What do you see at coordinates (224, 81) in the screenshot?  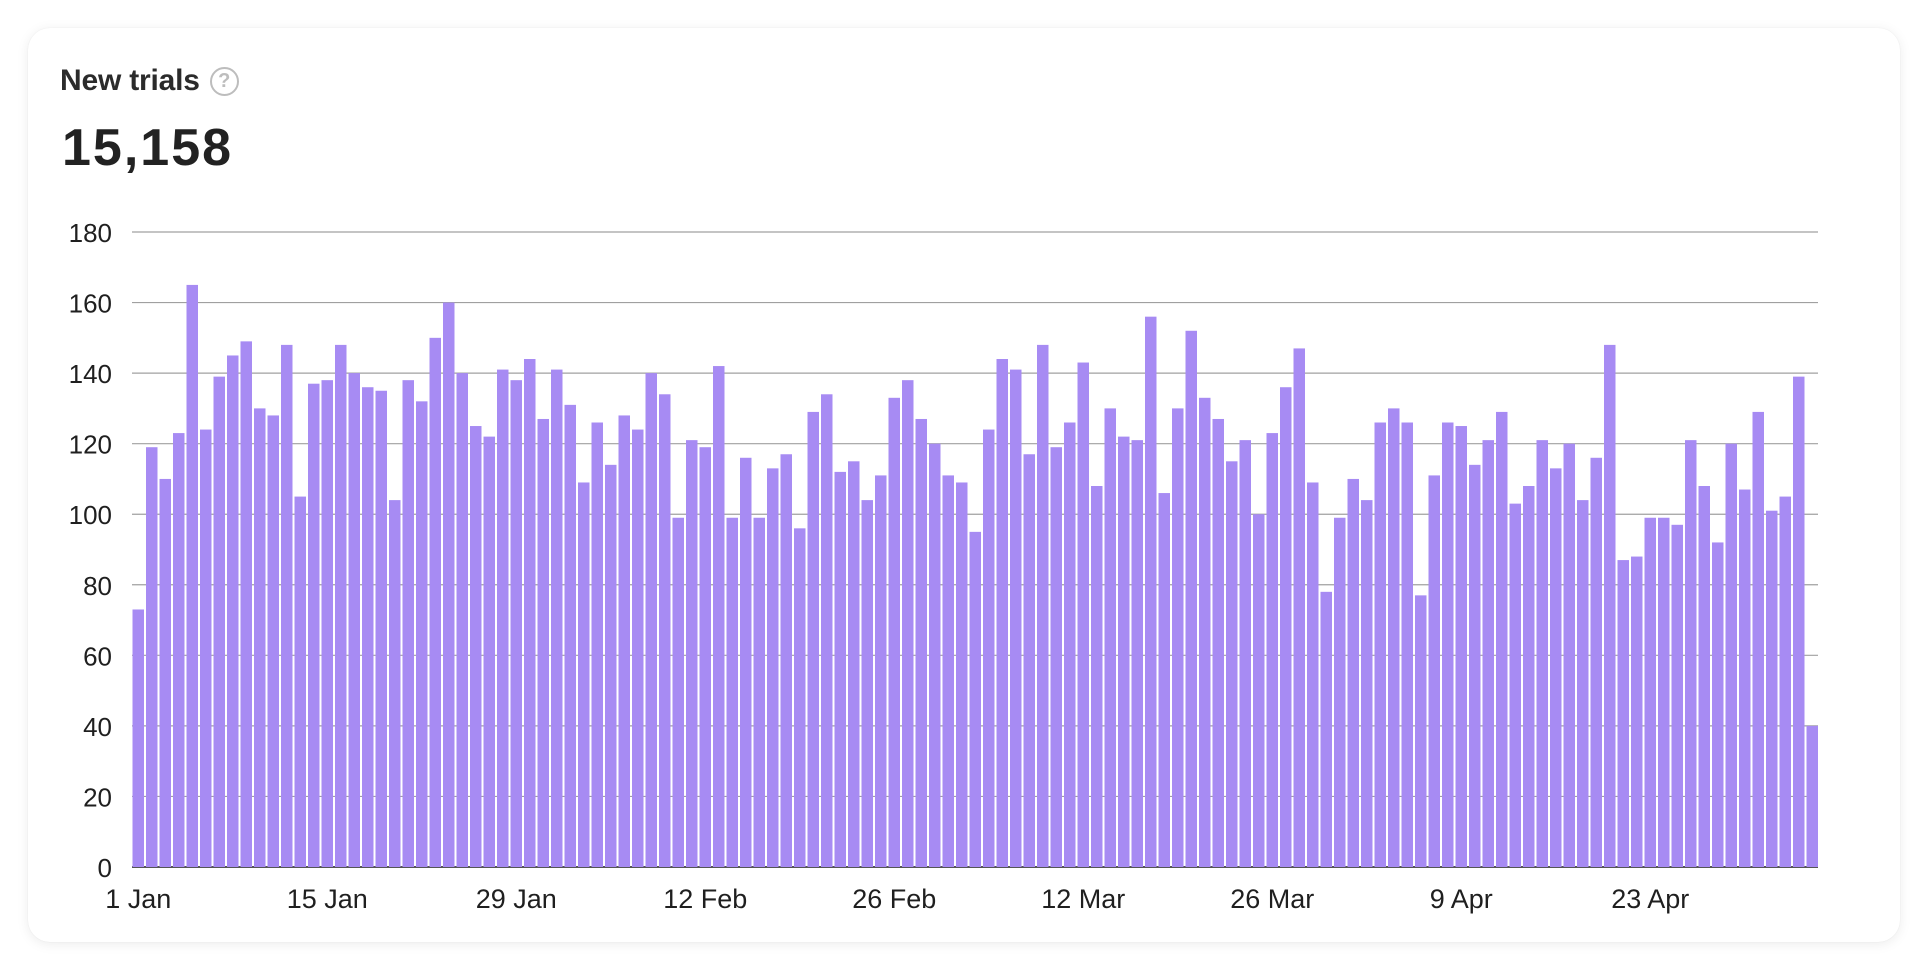 I see `question-circle-icon: ?` at bounding box center [224, 81].